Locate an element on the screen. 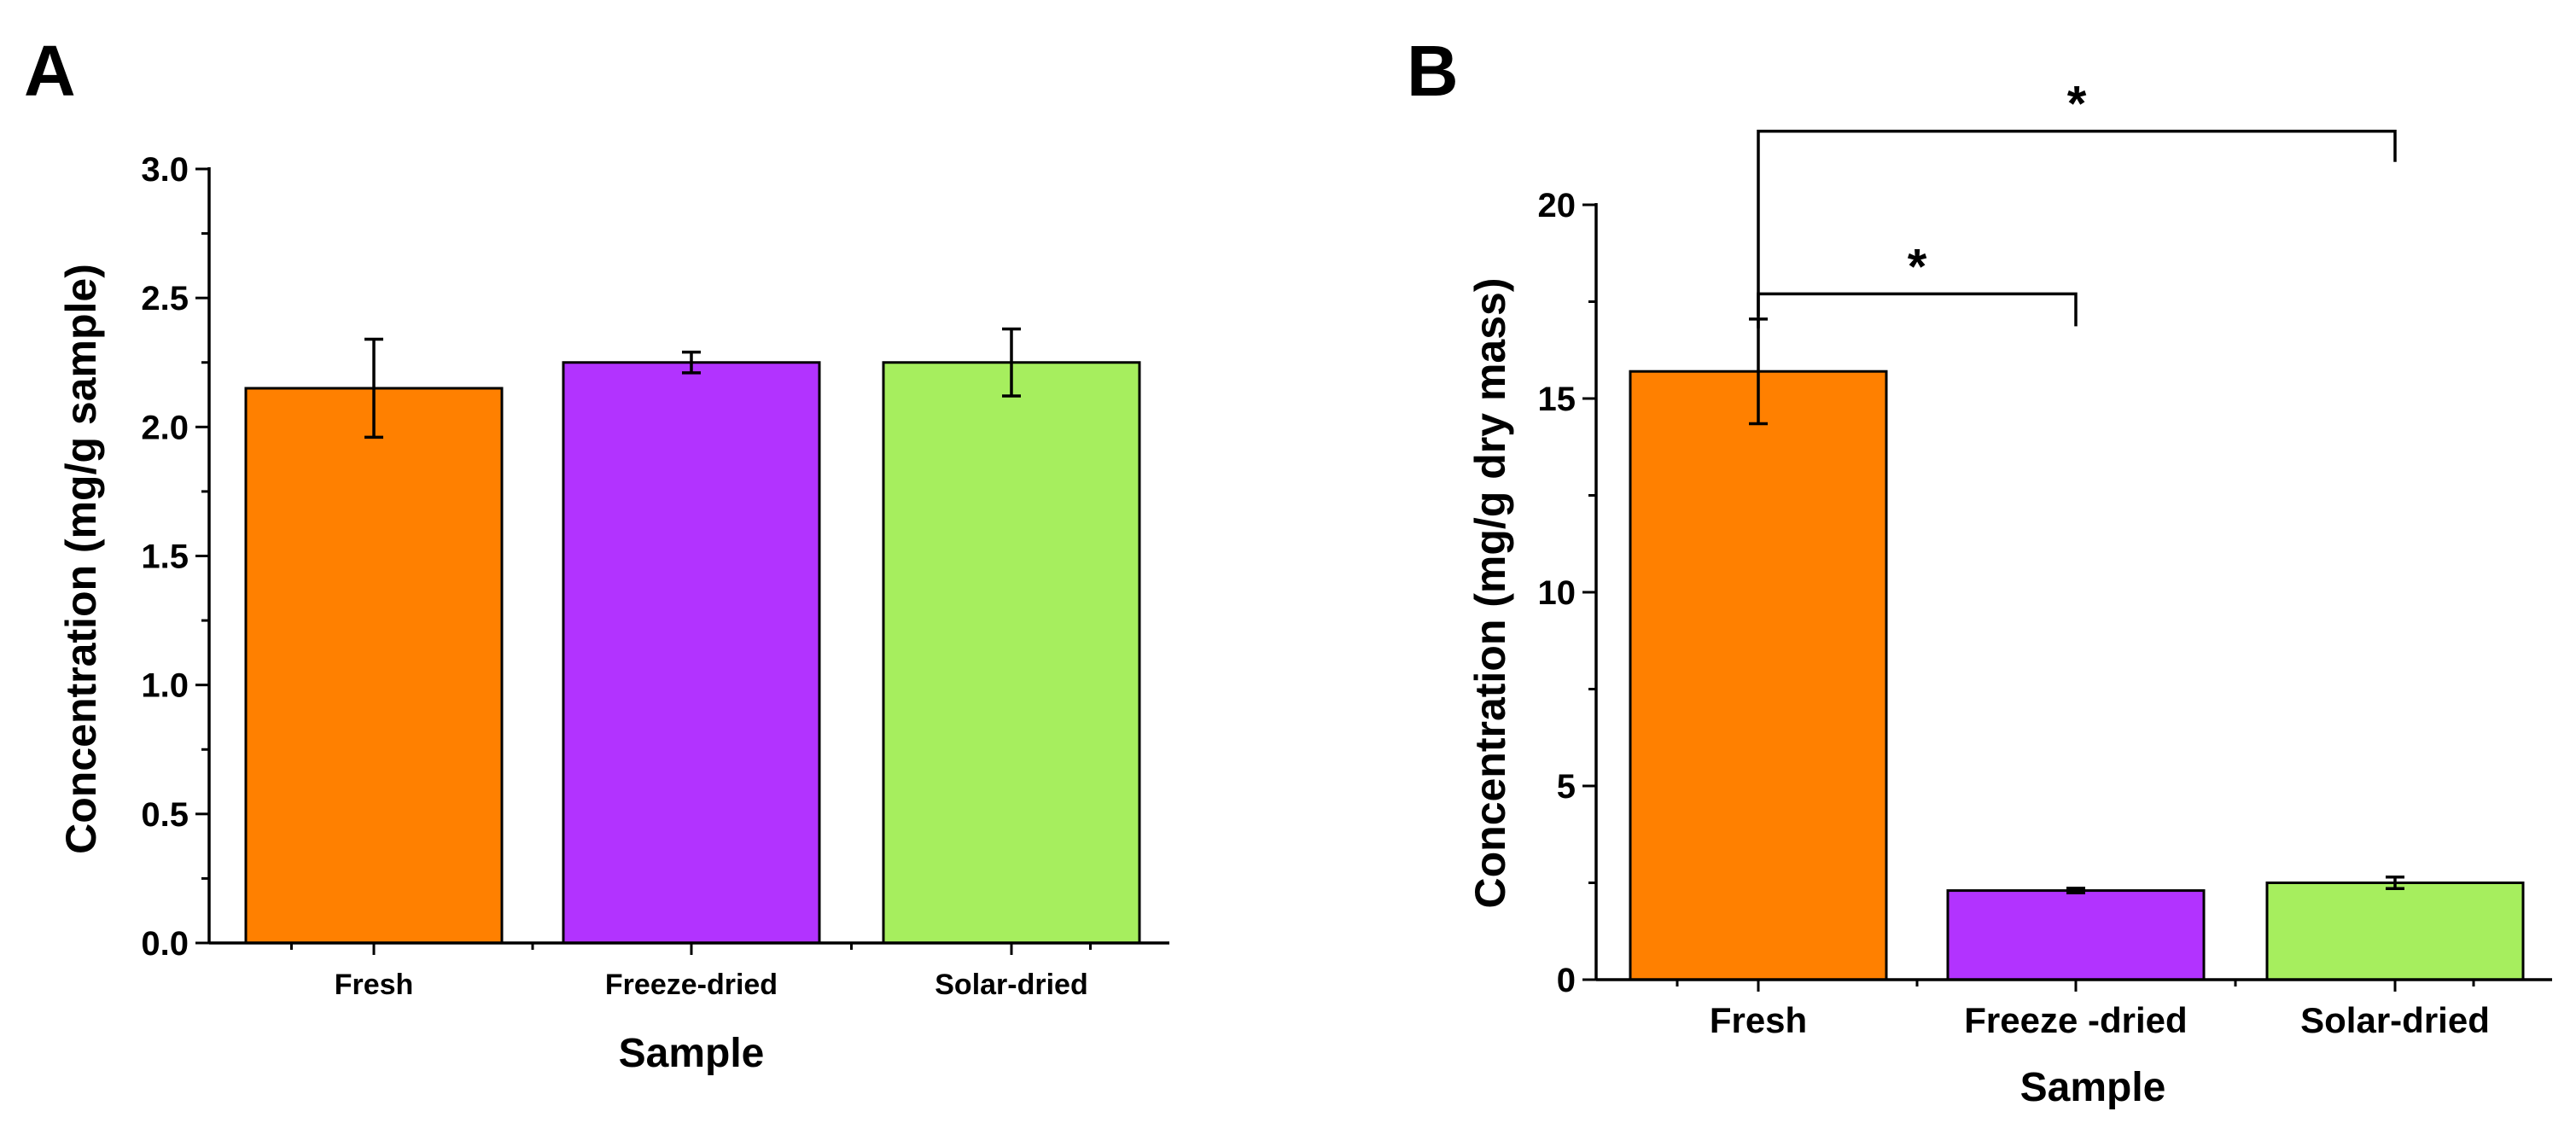 This screenshot has height=1129, width=2576. panel-b-error-bars is located at coordinates (2076, 606).